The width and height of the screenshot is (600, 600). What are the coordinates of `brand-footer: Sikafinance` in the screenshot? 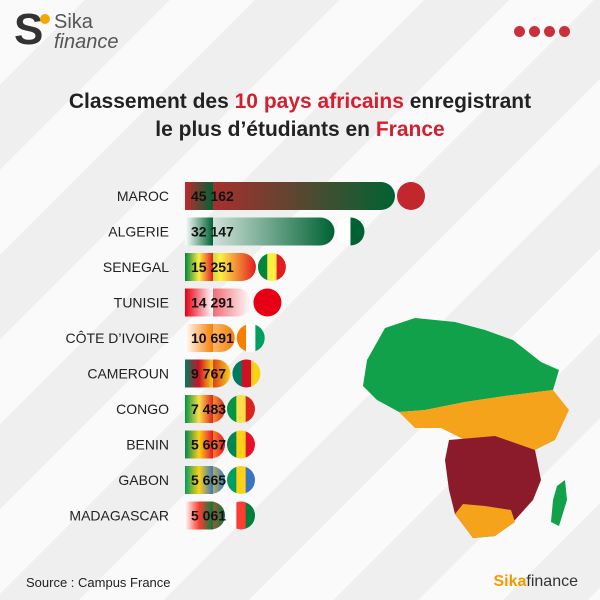 It's located at (535, 581).